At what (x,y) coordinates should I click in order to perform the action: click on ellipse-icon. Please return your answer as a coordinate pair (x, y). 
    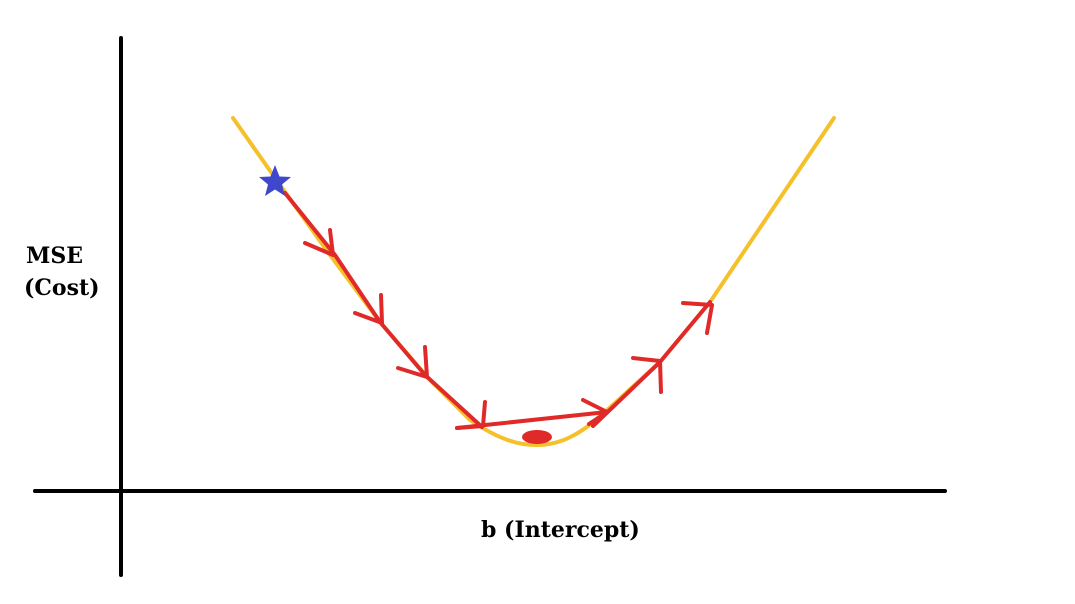
    Looking at the image, I should click on (537, 437).